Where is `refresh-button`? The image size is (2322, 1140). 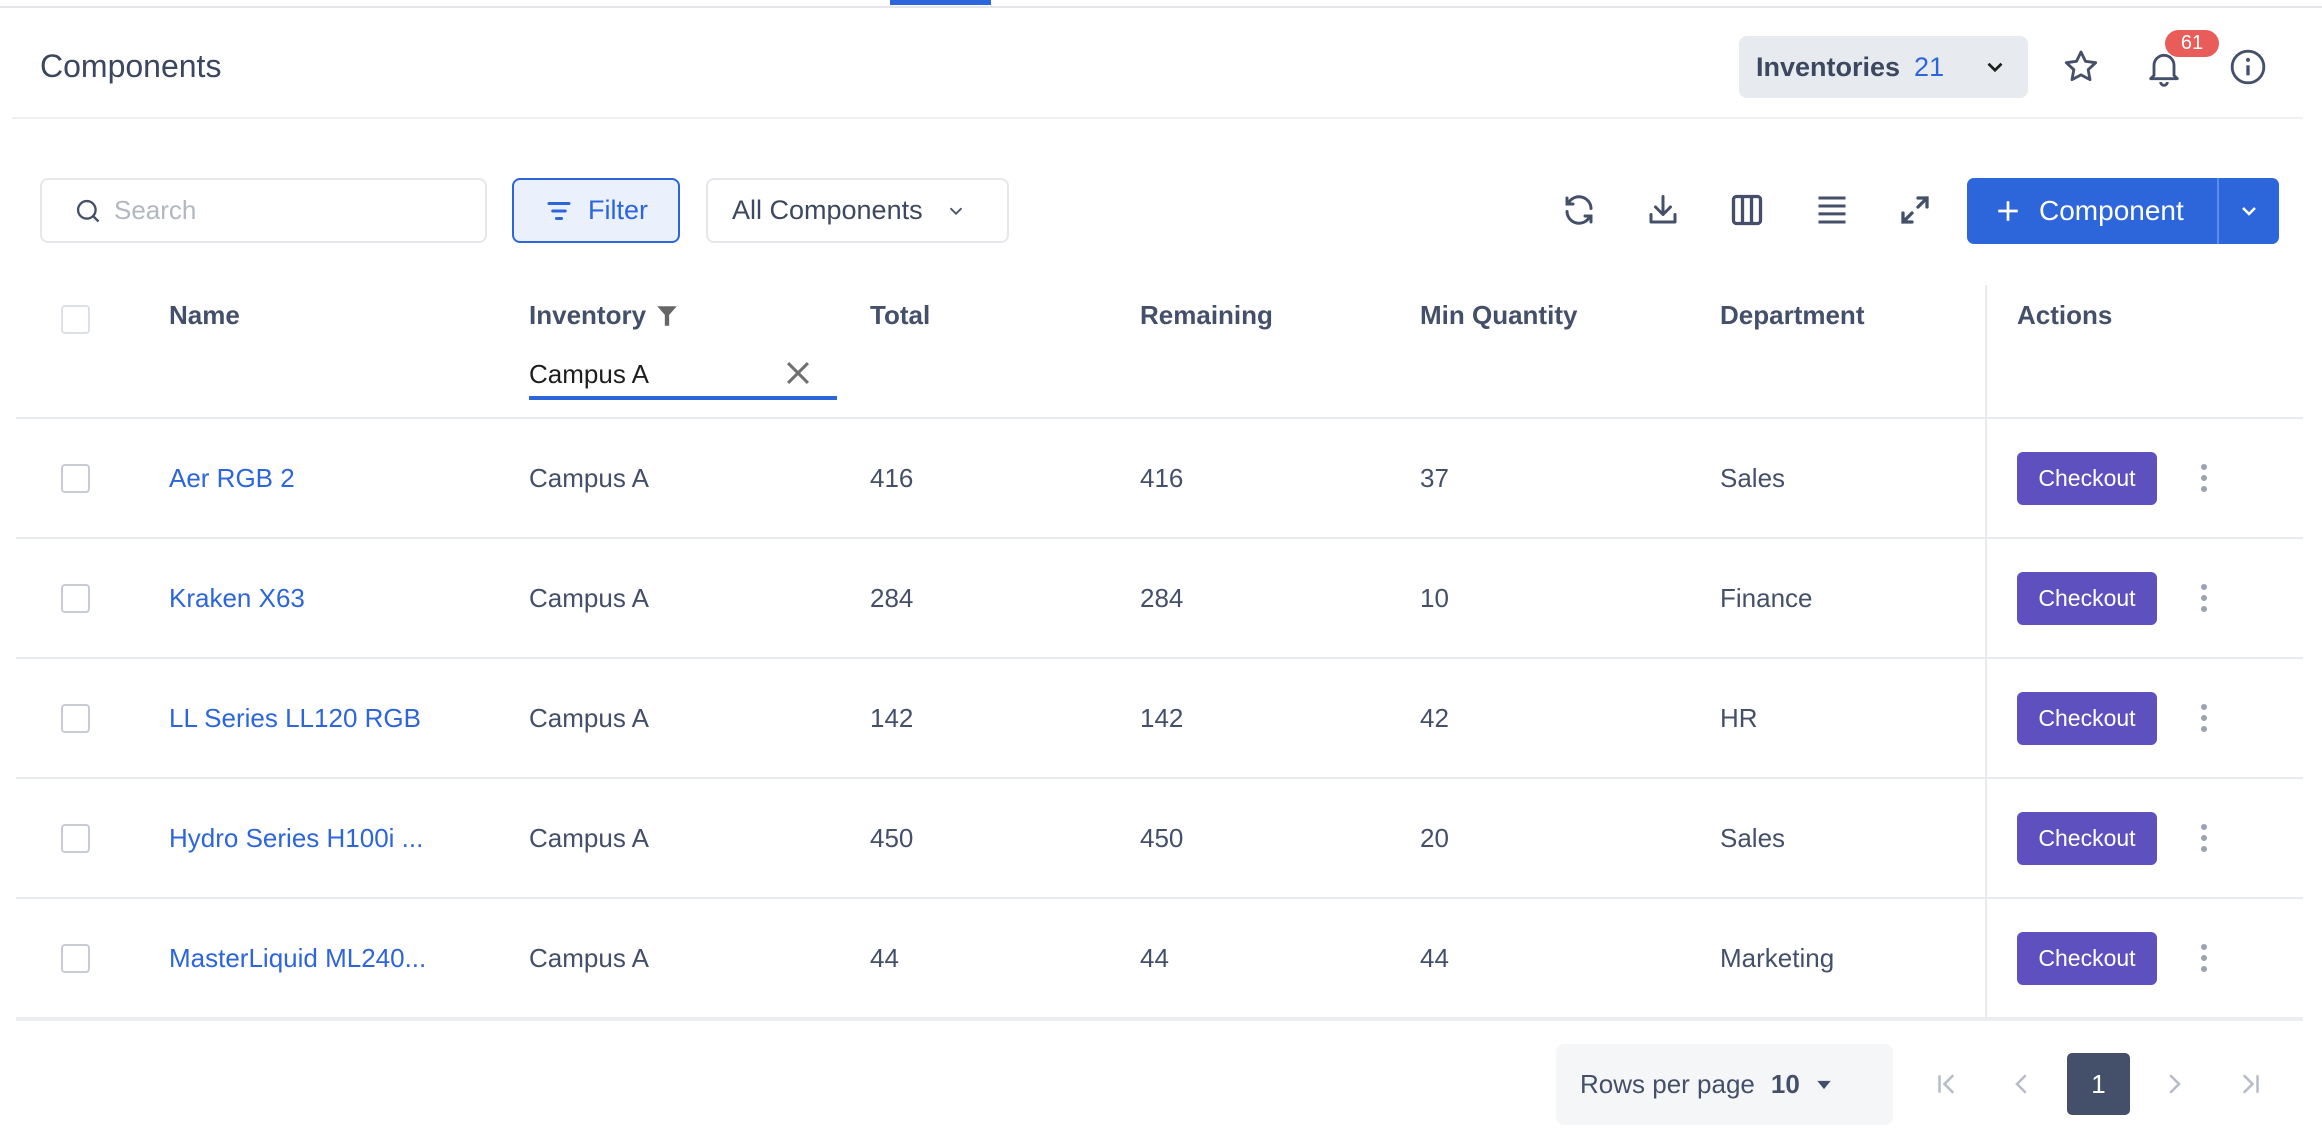 refresh-button is located at coordinates (1579, 210).